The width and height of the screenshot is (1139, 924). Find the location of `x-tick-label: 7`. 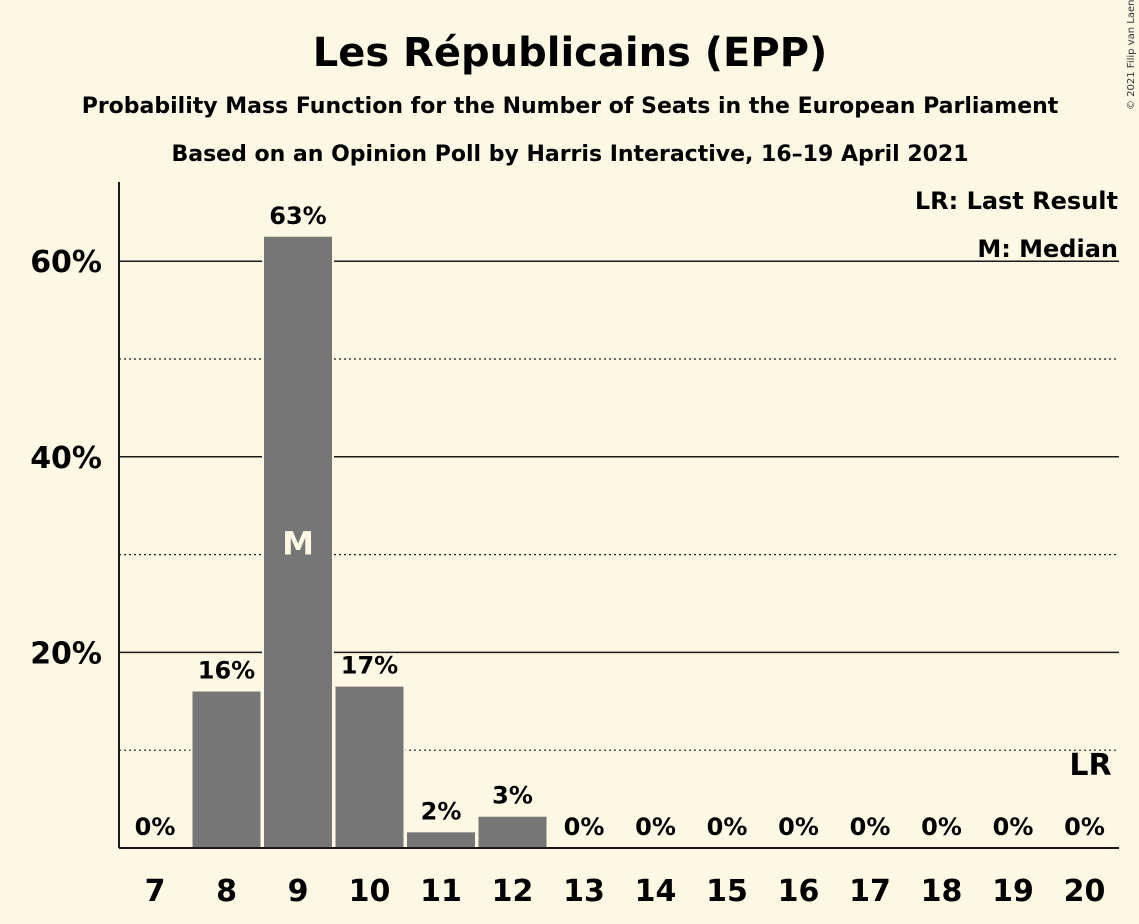

x-tick-label: 7 is located at coordinates (155, 891).